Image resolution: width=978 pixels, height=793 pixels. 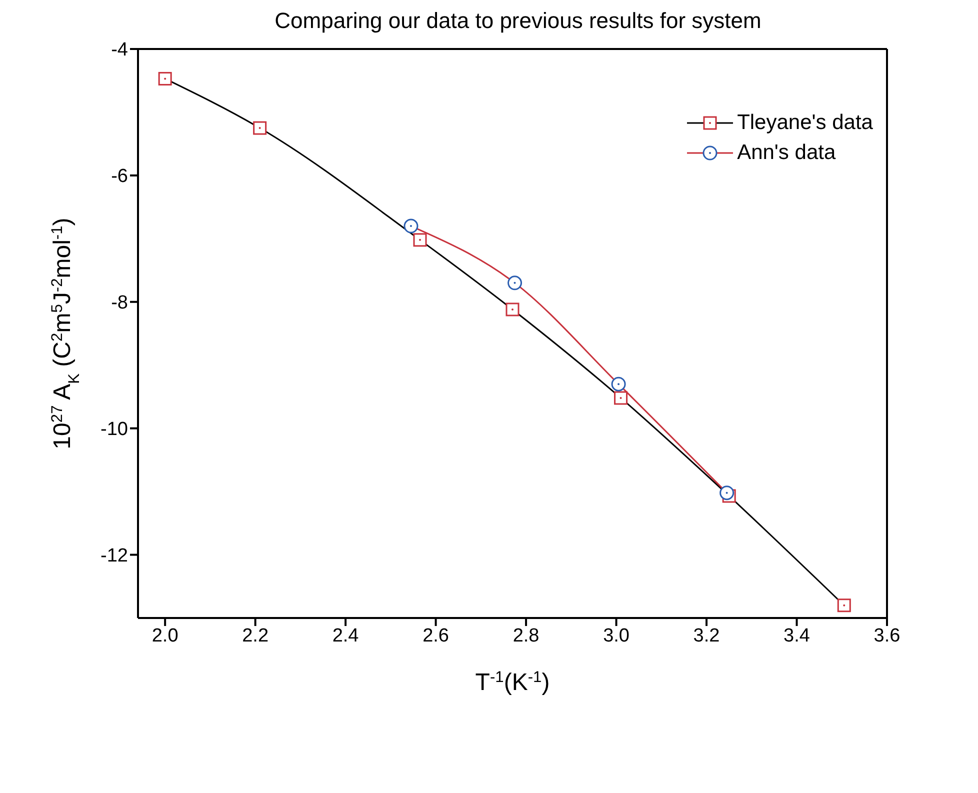 I want to click on x-tick-label: 3.2, so click(x=706, y=635).